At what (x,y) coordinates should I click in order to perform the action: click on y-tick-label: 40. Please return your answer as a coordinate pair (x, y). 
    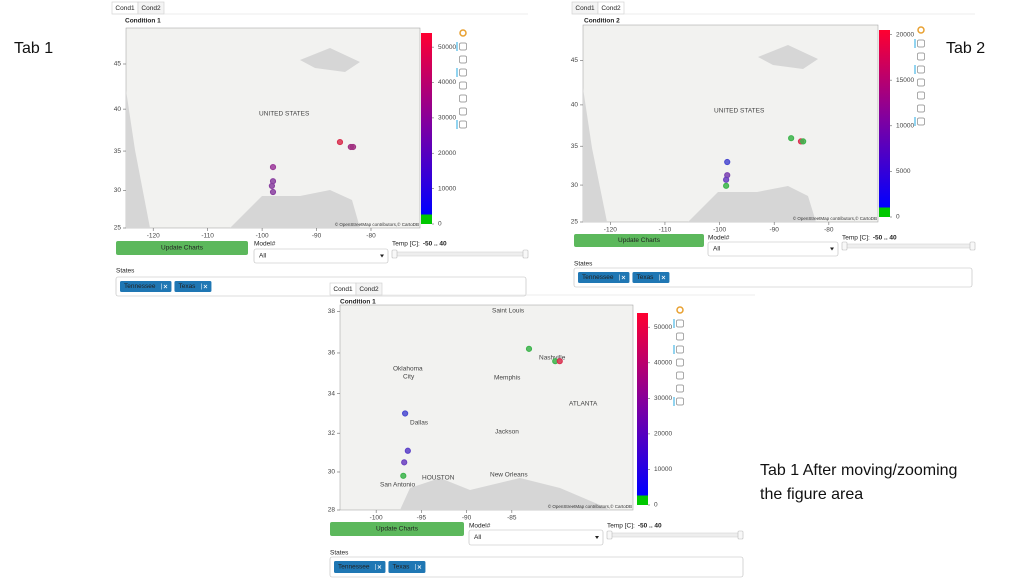
    Looking at the image, I should click on (575, 105).